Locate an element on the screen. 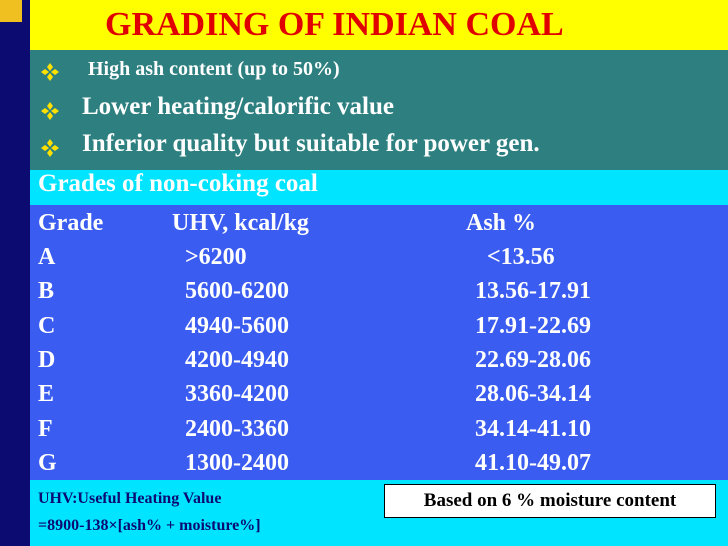  table-cell: G is located at coordinates (47, 462).